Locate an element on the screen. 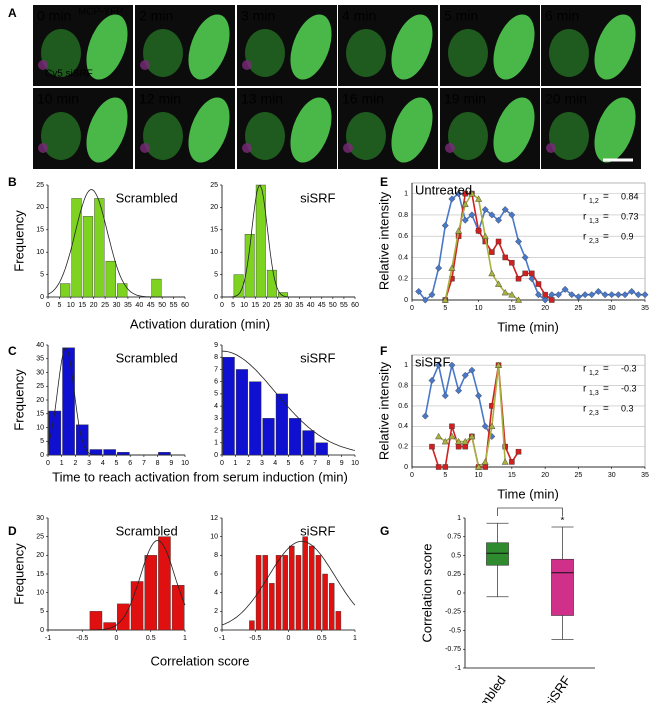 This screenshot has height=703, width=657. y-axis-title: Frequency is located at coordinates (18, 400).